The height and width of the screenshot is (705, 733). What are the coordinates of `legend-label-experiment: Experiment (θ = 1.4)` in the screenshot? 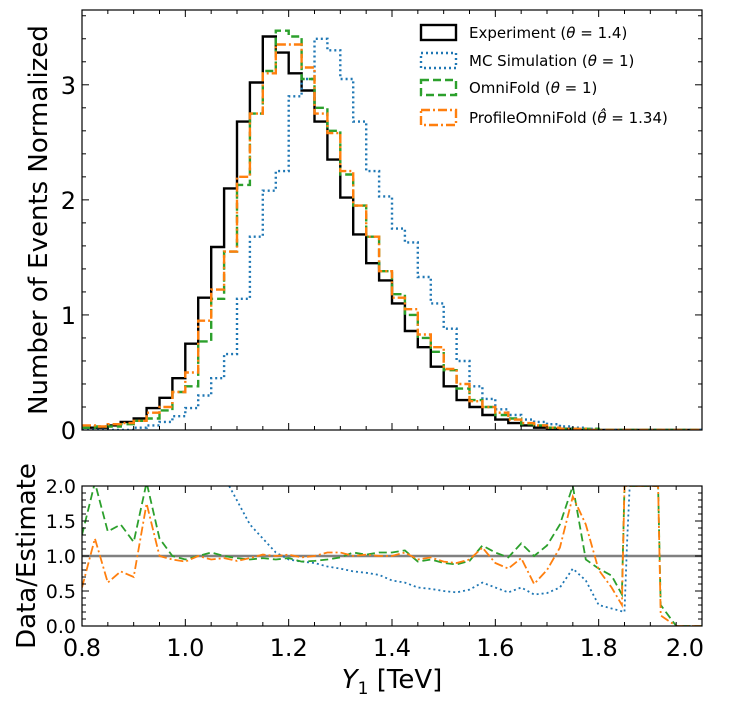 It's located at (548, 33).